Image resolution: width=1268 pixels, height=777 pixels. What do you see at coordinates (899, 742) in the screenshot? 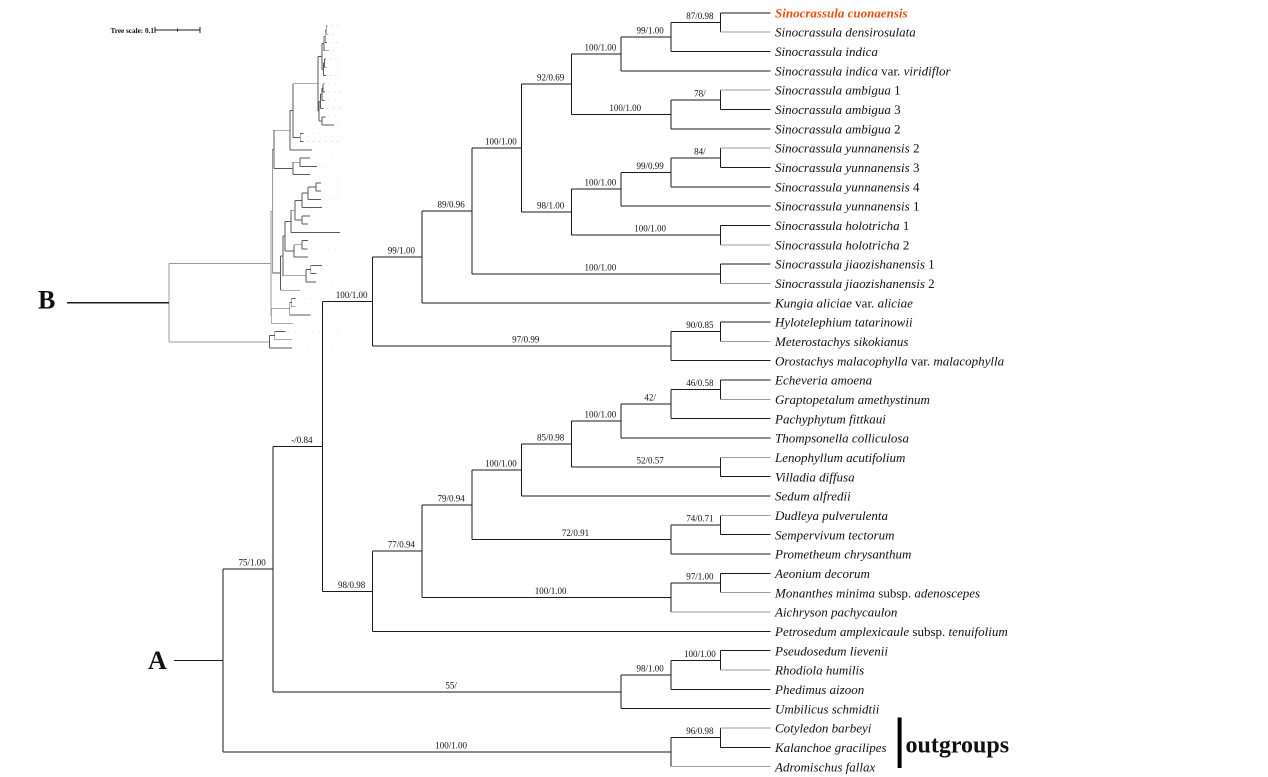
I see `outgroups-bracket` at bounding box center [899, 742].